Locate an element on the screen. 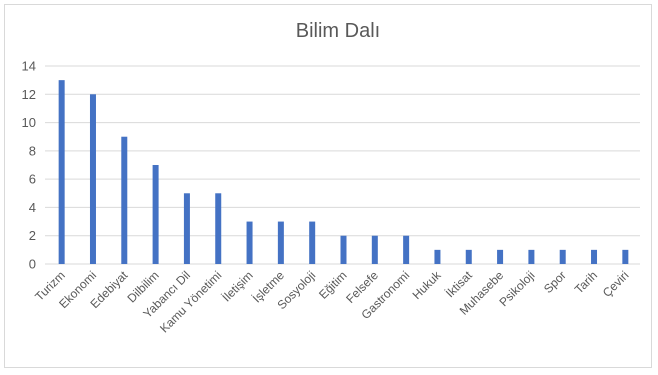 The height and width of the screenshot is (375, 658). chart-title: Bilim Dalı is located at coordinates (338, 31).